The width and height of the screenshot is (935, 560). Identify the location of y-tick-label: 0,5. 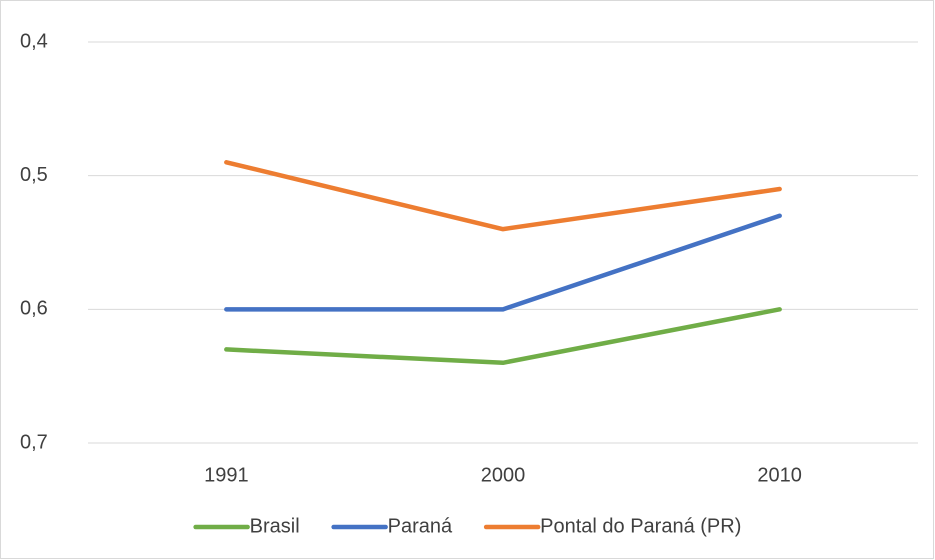
(34, 175).